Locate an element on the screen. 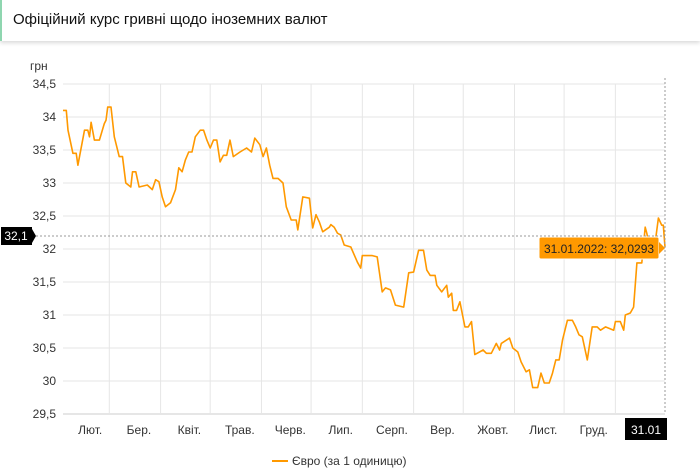 This screenshot has width=700, height=474. x-tick-label: Серп. is located at coordinates (392, 430).